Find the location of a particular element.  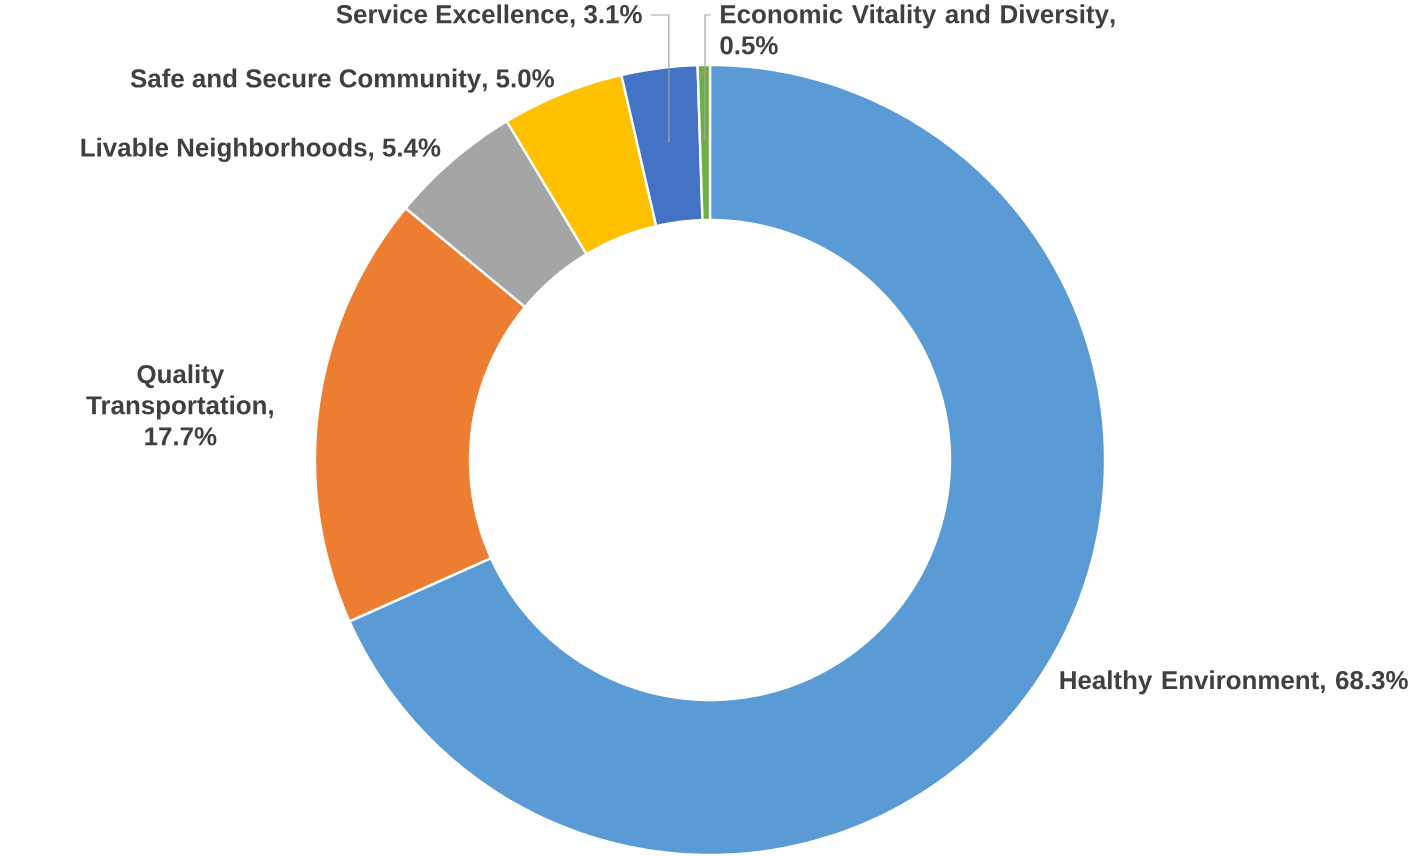

data-label: , 5.4% is located at coordinates (405, 149).